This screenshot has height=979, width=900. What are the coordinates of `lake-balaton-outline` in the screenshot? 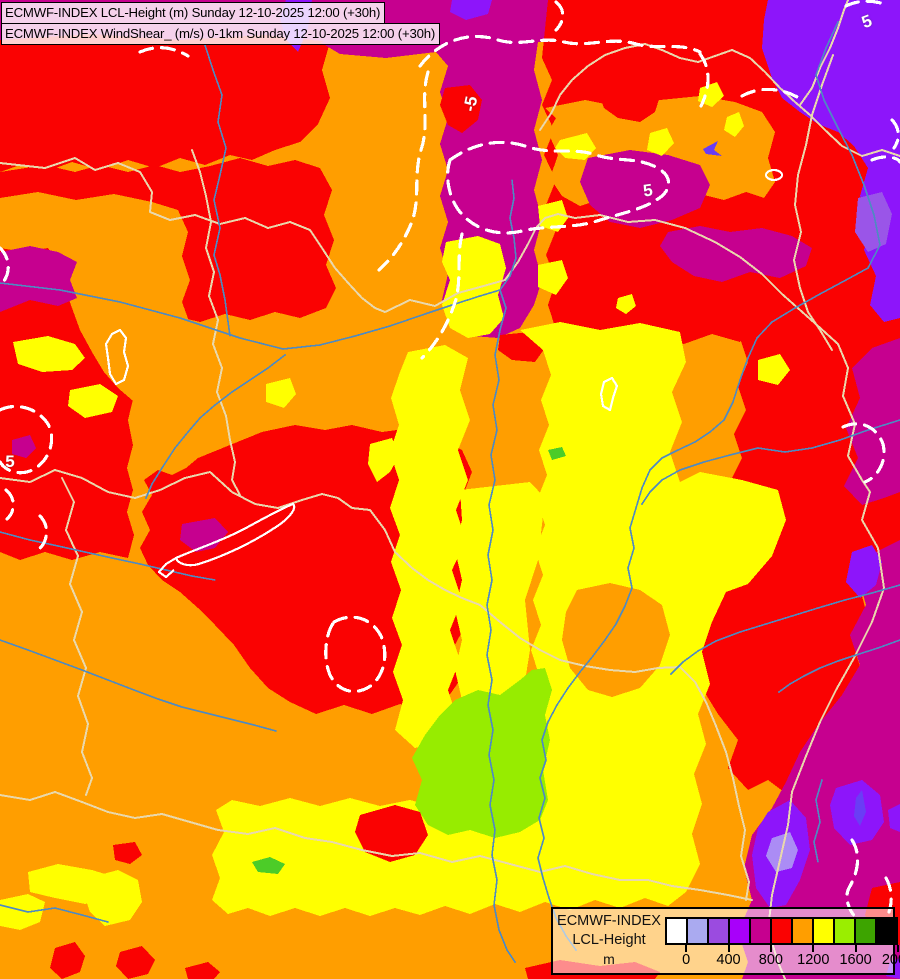 It's located at (235, 534).